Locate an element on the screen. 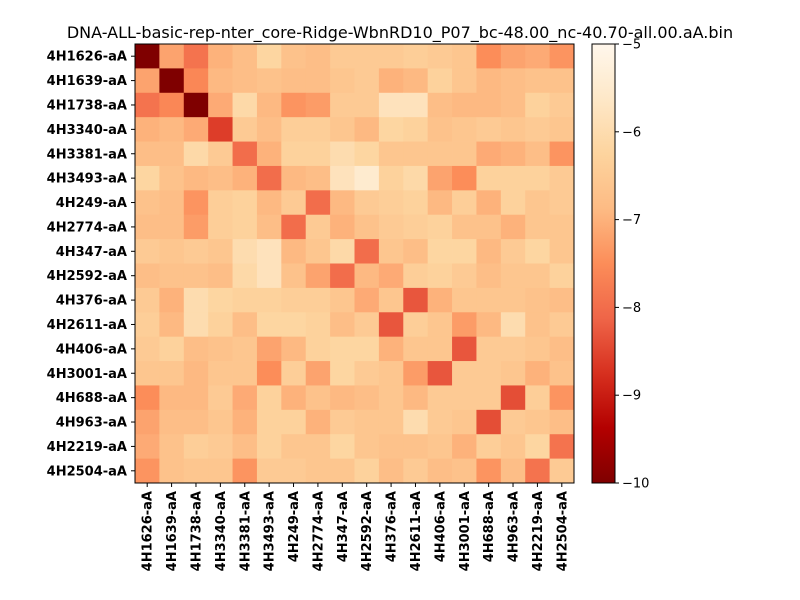 This screenshot has height=600, width=800. y-tick-label: 4H1639-aA is located at coordinates (87, 81).